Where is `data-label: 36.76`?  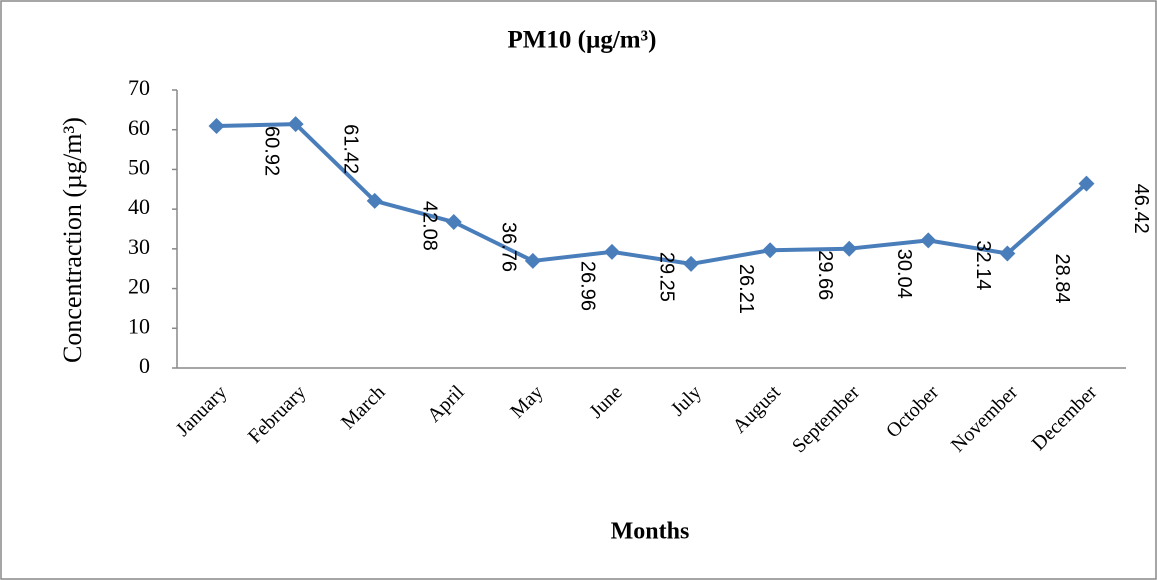 data-label: 36.76 is located at coordinates (509, 247).